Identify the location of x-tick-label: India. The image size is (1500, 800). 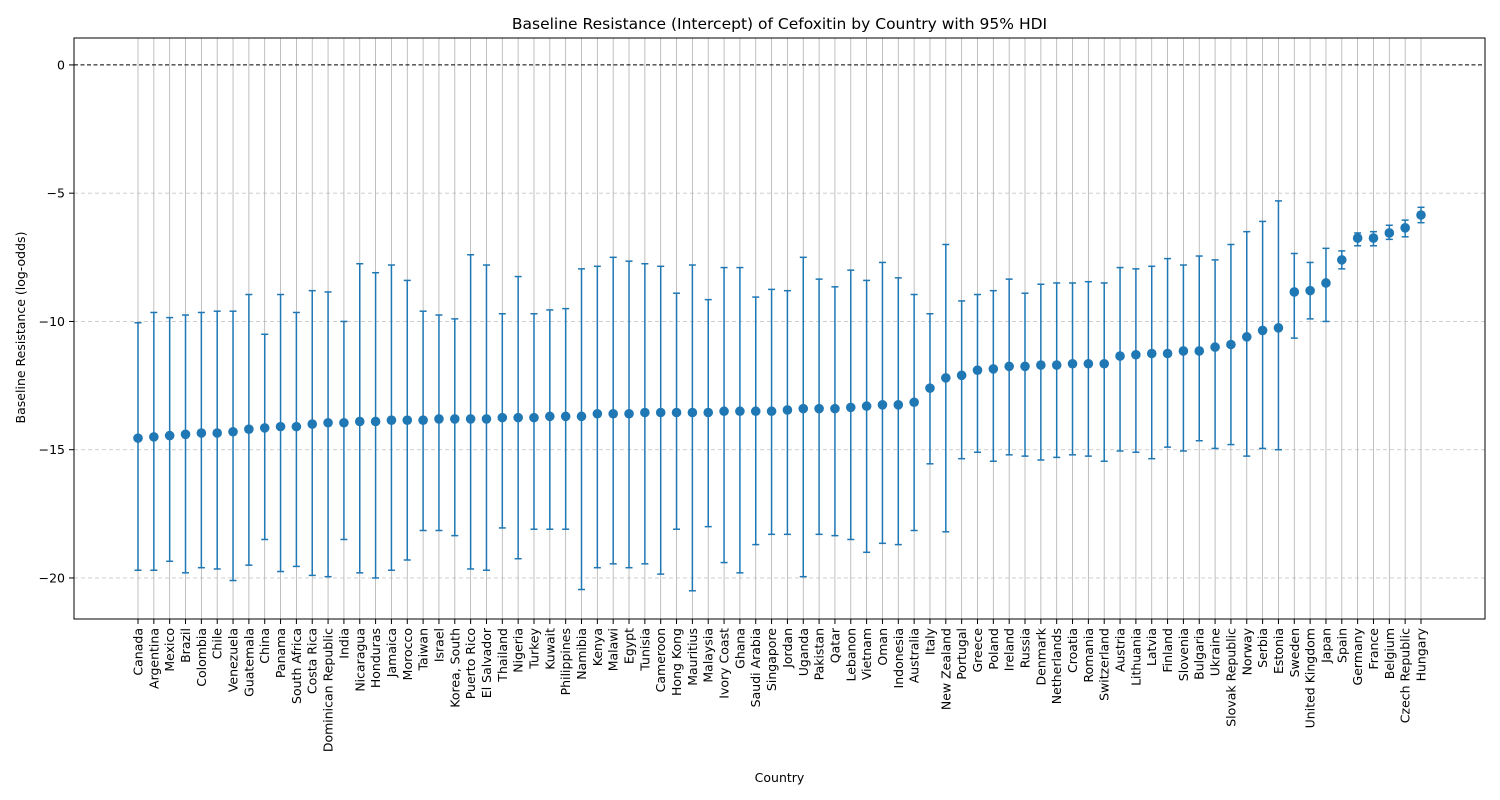
(343, 643).